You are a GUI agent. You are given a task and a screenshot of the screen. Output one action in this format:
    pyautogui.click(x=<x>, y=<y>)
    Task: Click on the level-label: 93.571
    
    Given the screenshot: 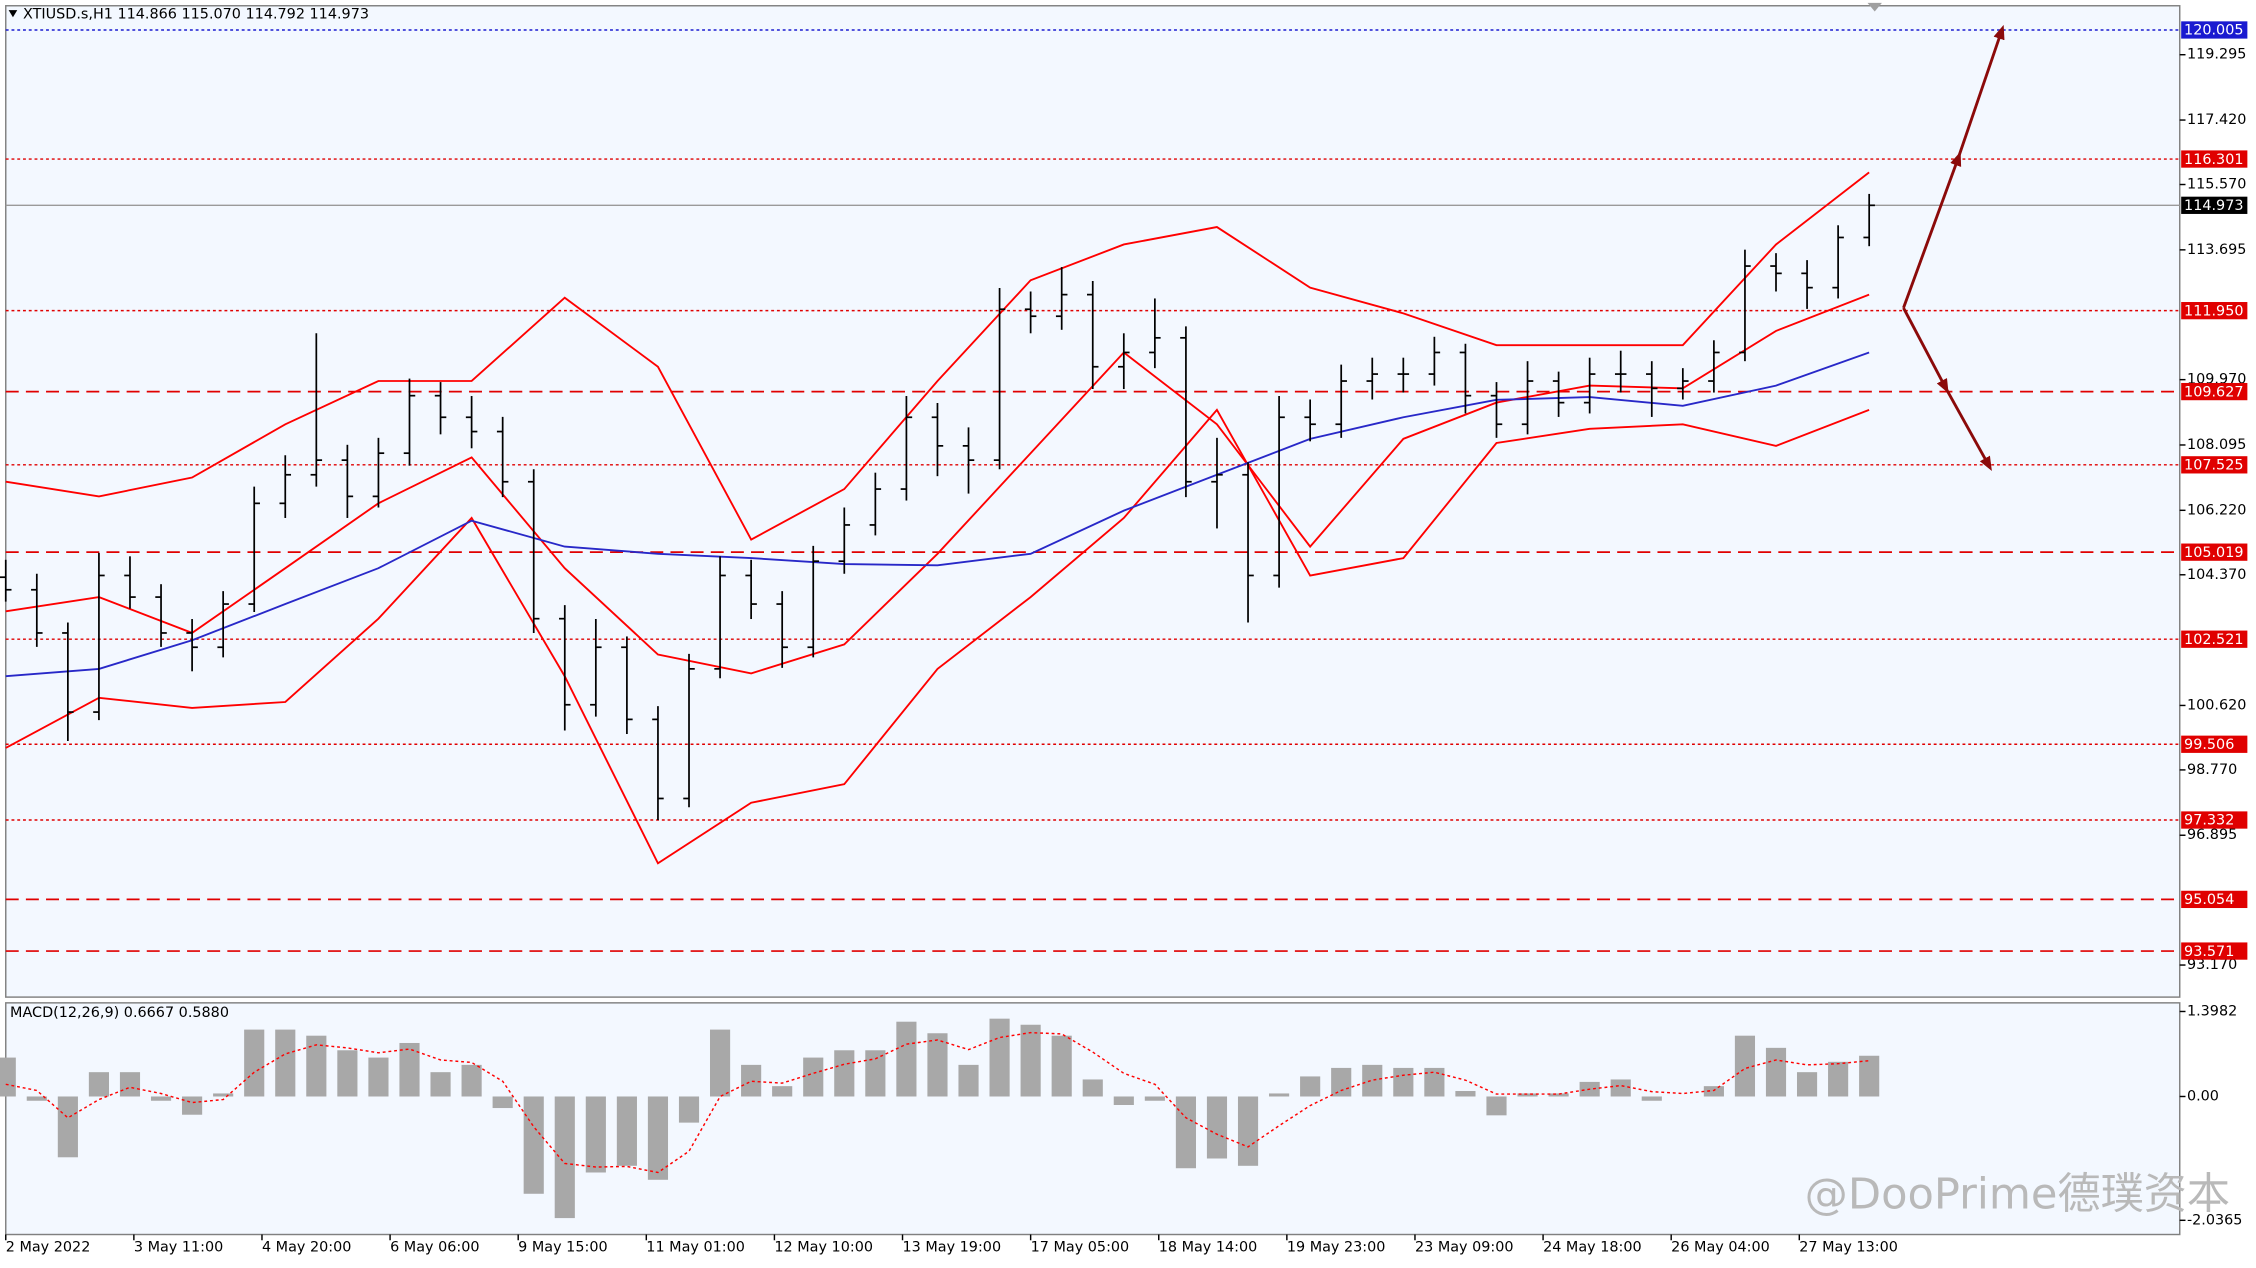 What is the action you would take?
    pyautogui.click(x=2209, y=952)
    